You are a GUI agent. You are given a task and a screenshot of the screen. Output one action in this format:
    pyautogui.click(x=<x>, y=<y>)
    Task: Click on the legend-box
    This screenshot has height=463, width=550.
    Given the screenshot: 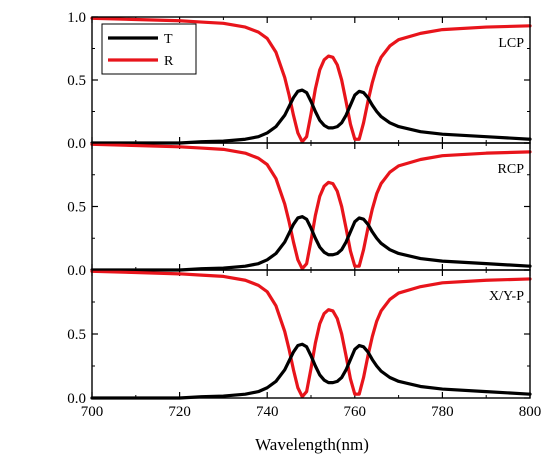 What is the action you would take?
    pyautogui.click(x=149, y=49)
    